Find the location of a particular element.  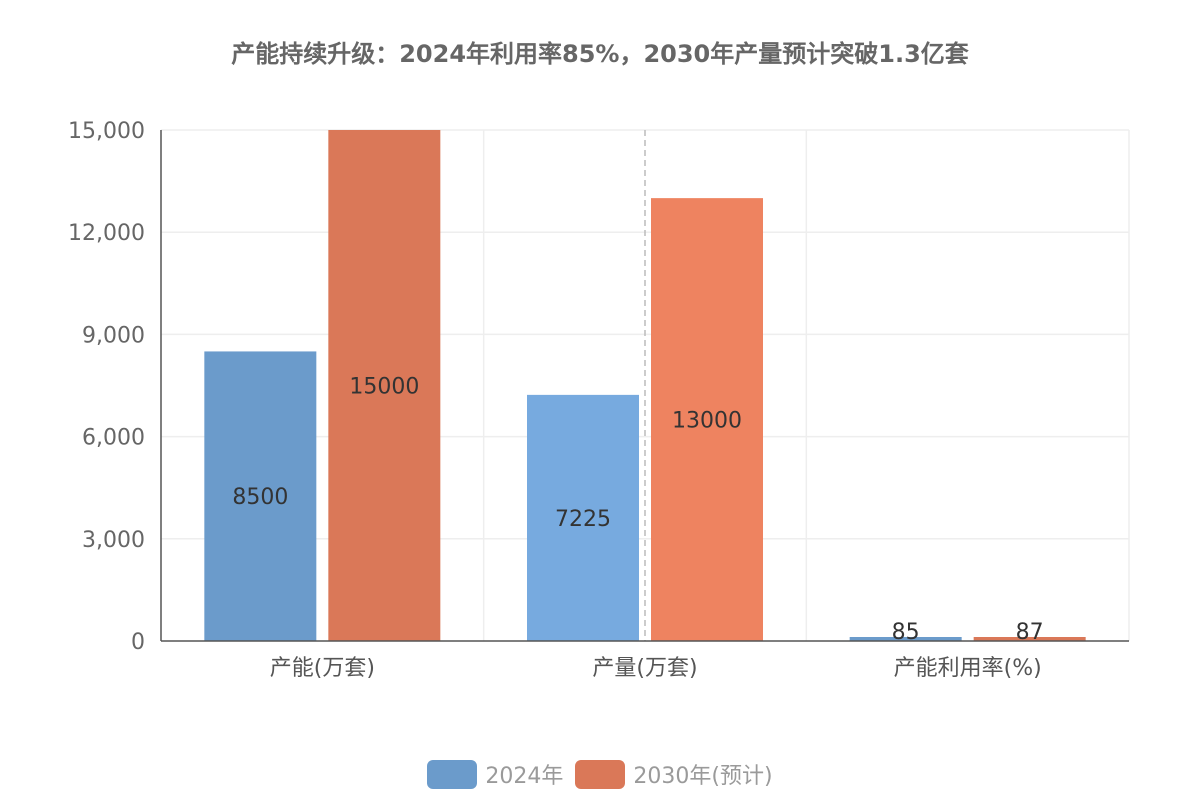

y-tick-label: 9,000 is located at coordinates (113, 335).